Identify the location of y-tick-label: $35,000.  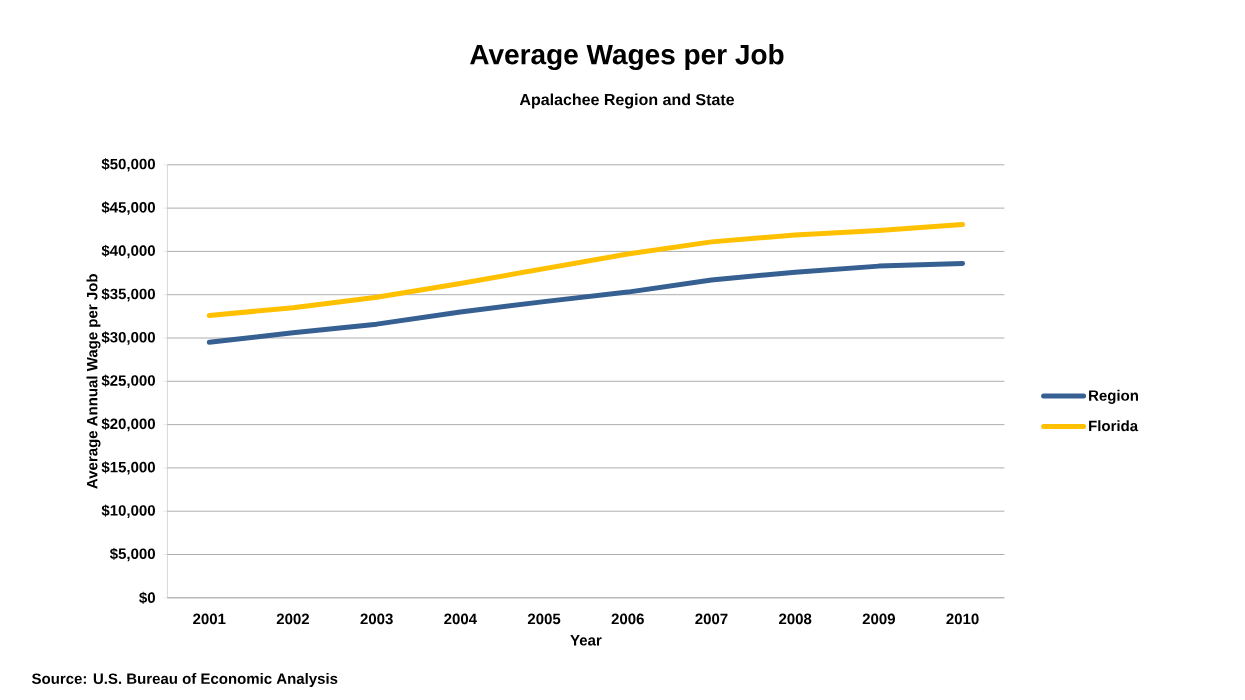
(128, 294).